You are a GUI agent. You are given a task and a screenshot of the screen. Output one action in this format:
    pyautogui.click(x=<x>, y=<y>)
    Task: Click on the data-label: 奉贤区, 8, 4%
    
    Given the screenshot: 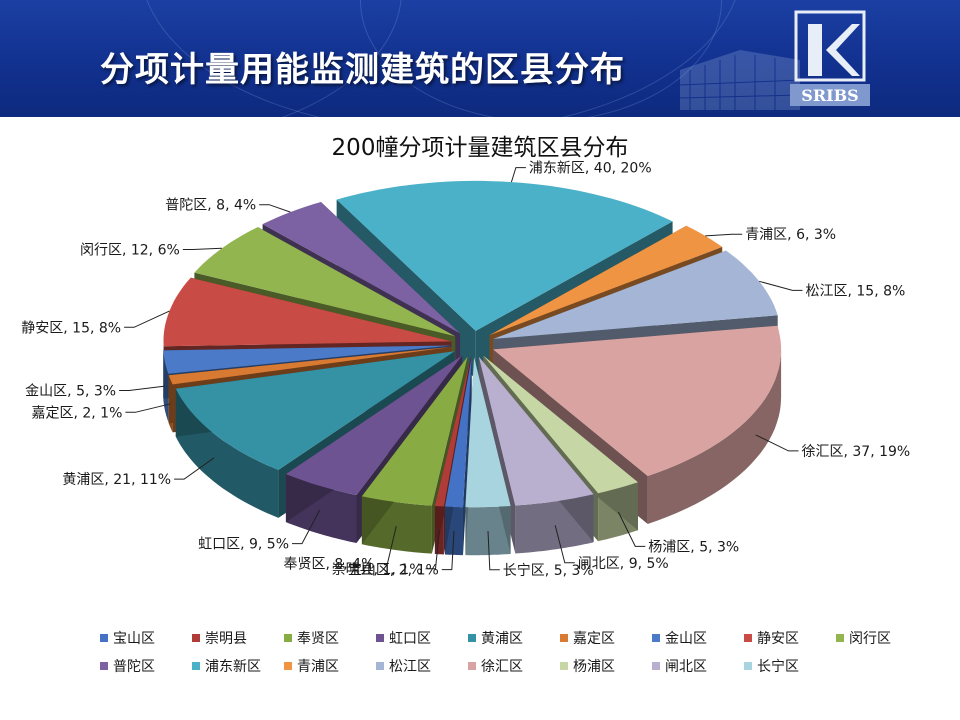 What is the action you would take?
    pyautogui.click(x=328, y=565)
    